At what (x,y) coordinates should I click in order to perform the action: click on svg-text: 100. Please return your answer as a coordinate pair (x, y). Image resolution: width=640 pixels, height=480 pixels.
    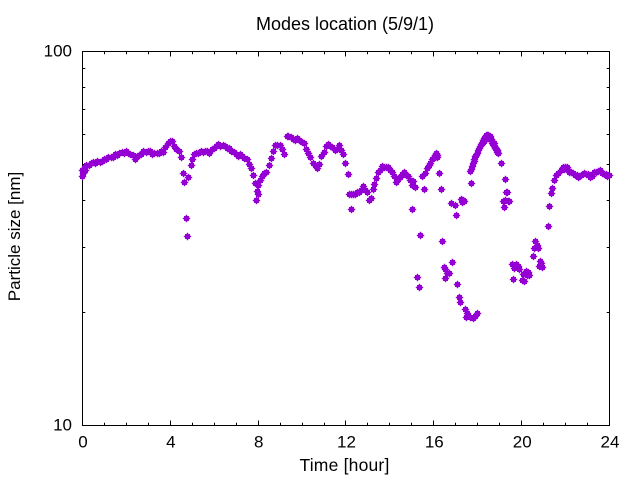
    Looking at the image, I should click on (58, 51).